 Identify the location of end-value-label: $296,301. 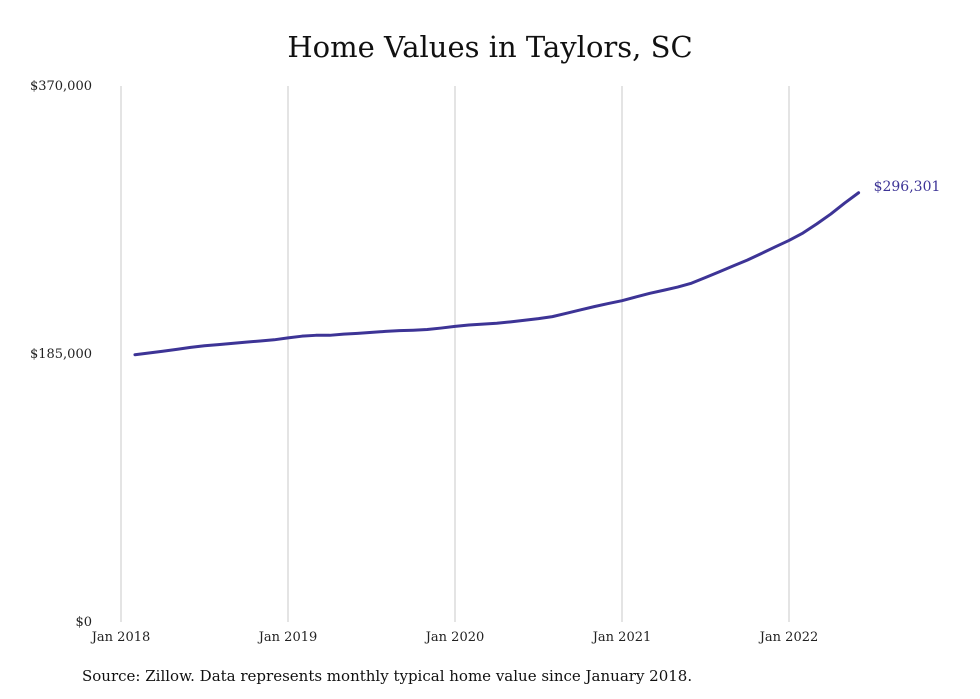
(907, 187).